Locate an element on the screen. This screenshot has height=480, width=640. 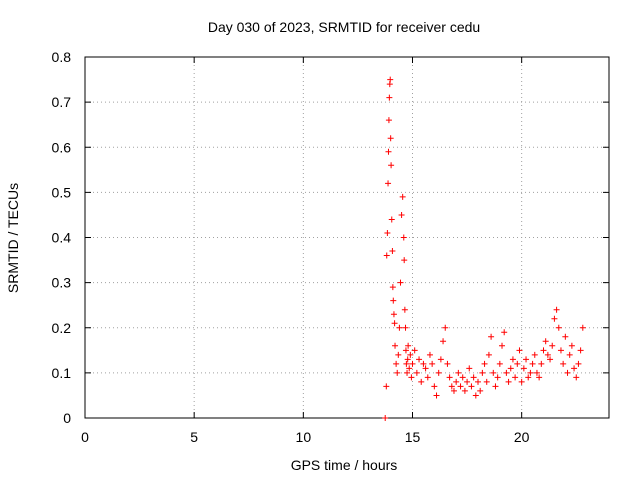
x-tick-label: 0 is located at coordinates (85, 437).